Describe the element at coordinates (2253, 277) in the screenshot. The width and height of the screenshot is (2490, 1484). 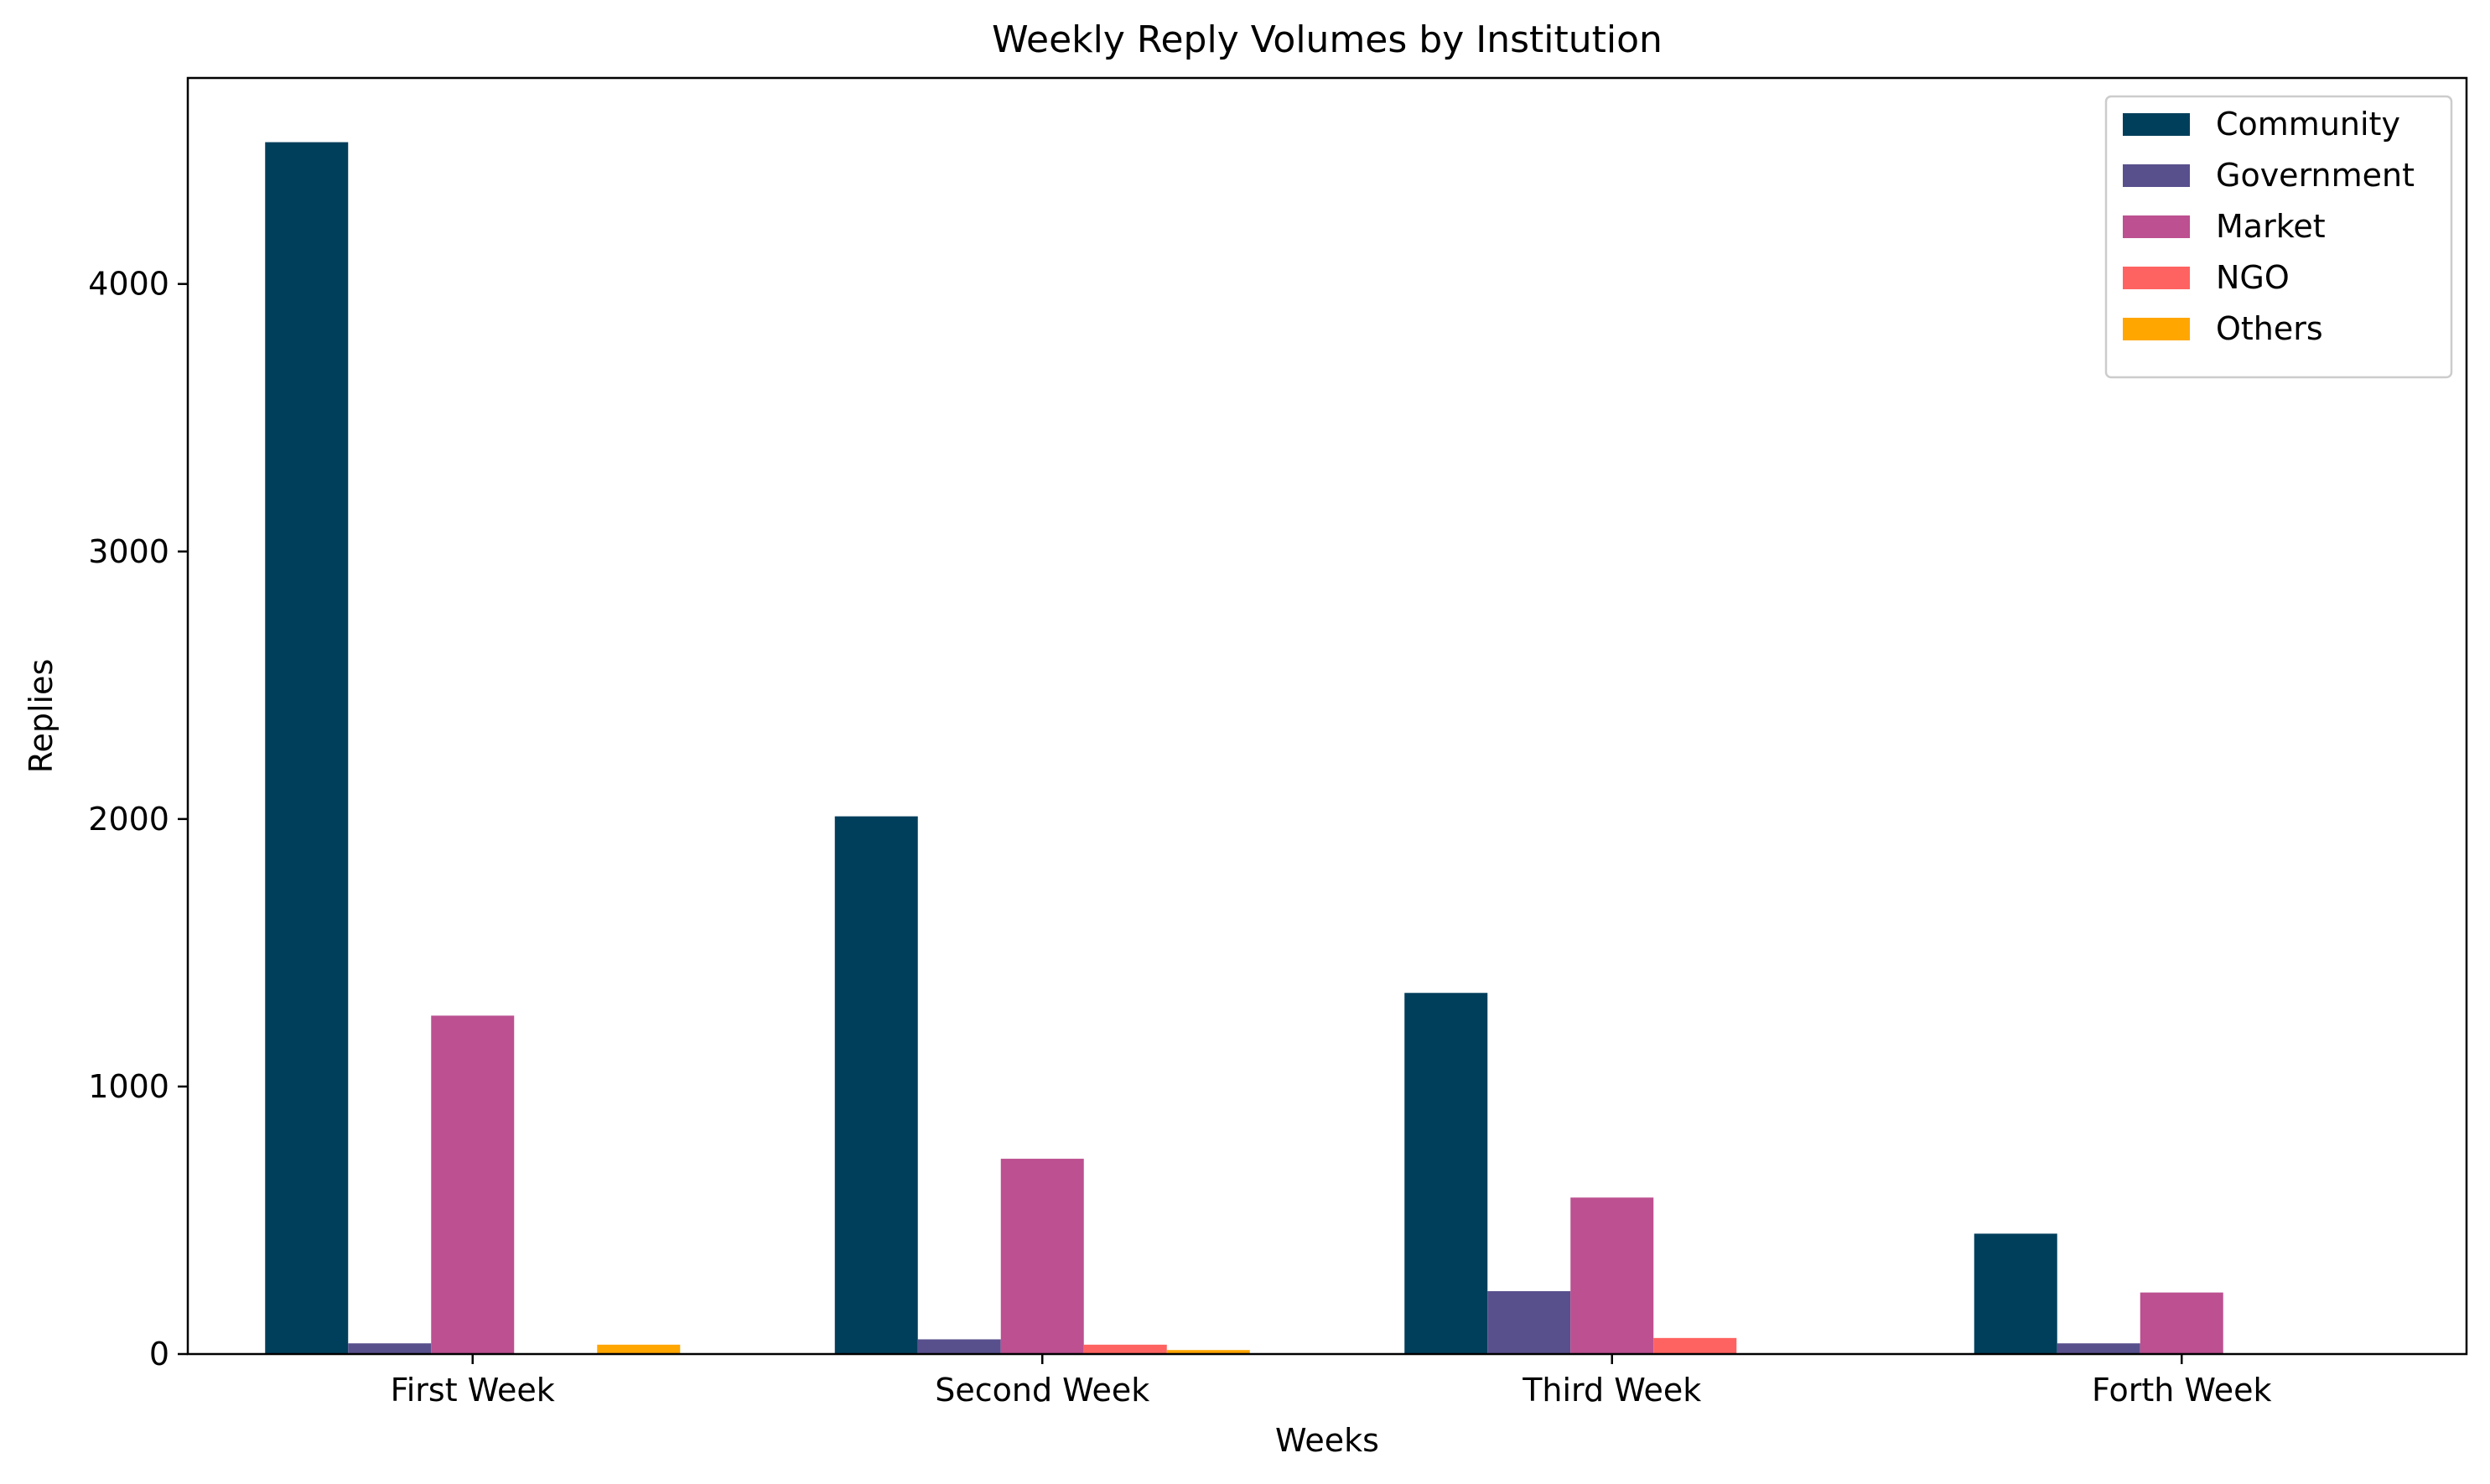
I see `legend-label-ngo: NGO` at that location.